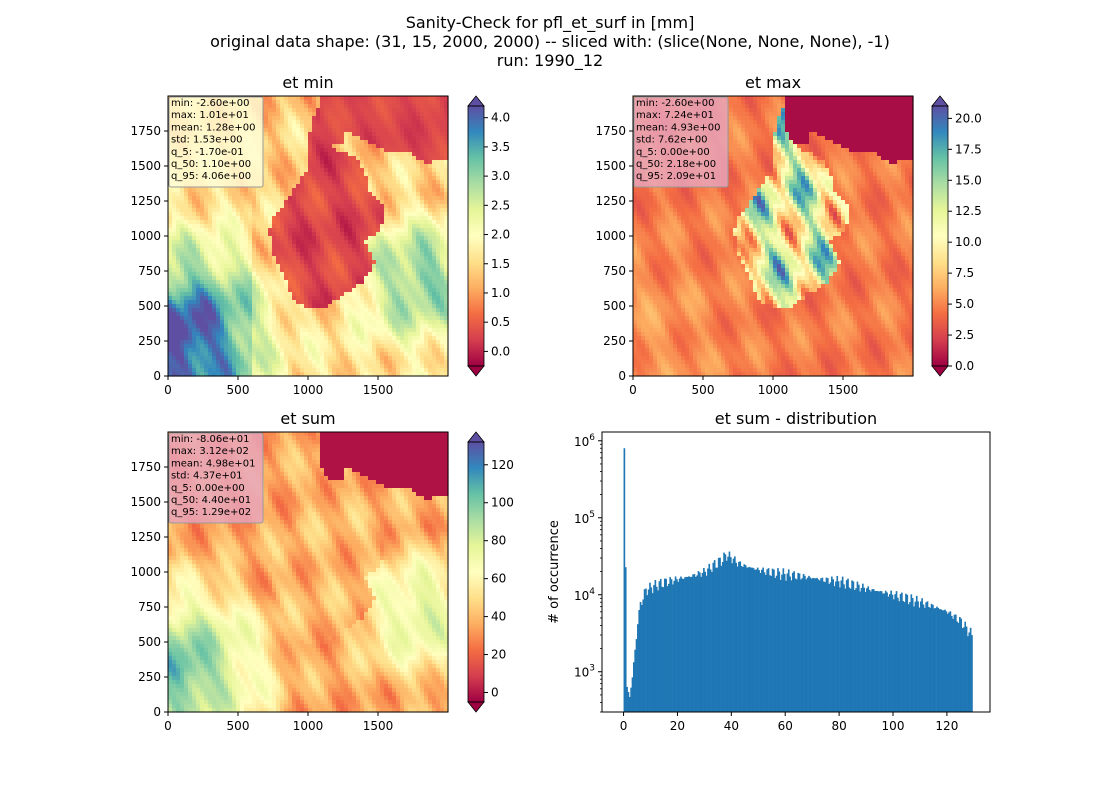  What do you see at coordinates (378, 390) in the screenshot?
I see `x-tick-label: 1500` at bounding box center [378, 390].